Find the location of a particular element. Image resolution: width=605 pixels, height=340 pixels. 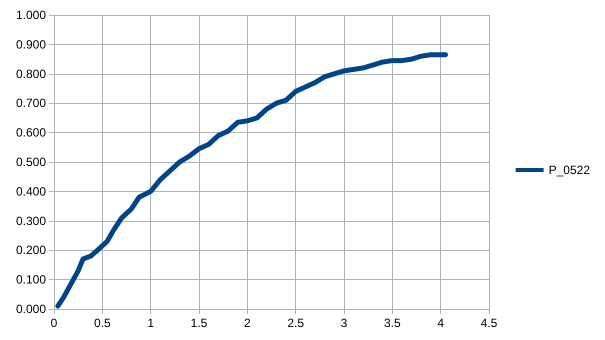

y-tick-label: 0.500 is located at coordinates (31, 162).